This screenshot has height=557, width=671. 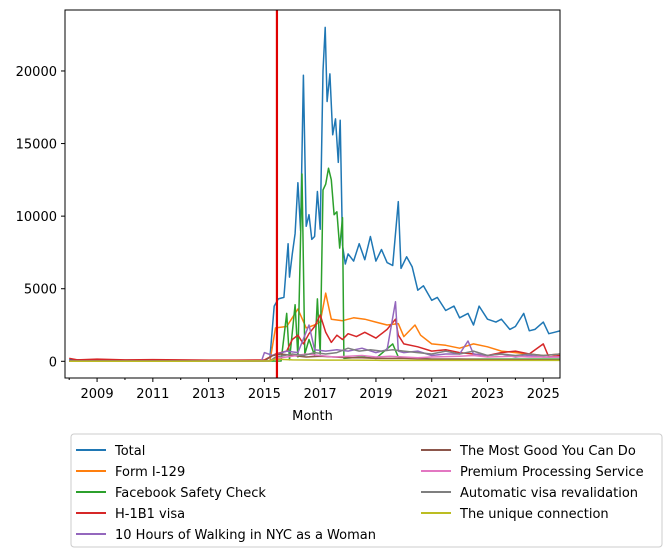 I want to click on y-tick-label: 5000, so click(x=40, y=290).